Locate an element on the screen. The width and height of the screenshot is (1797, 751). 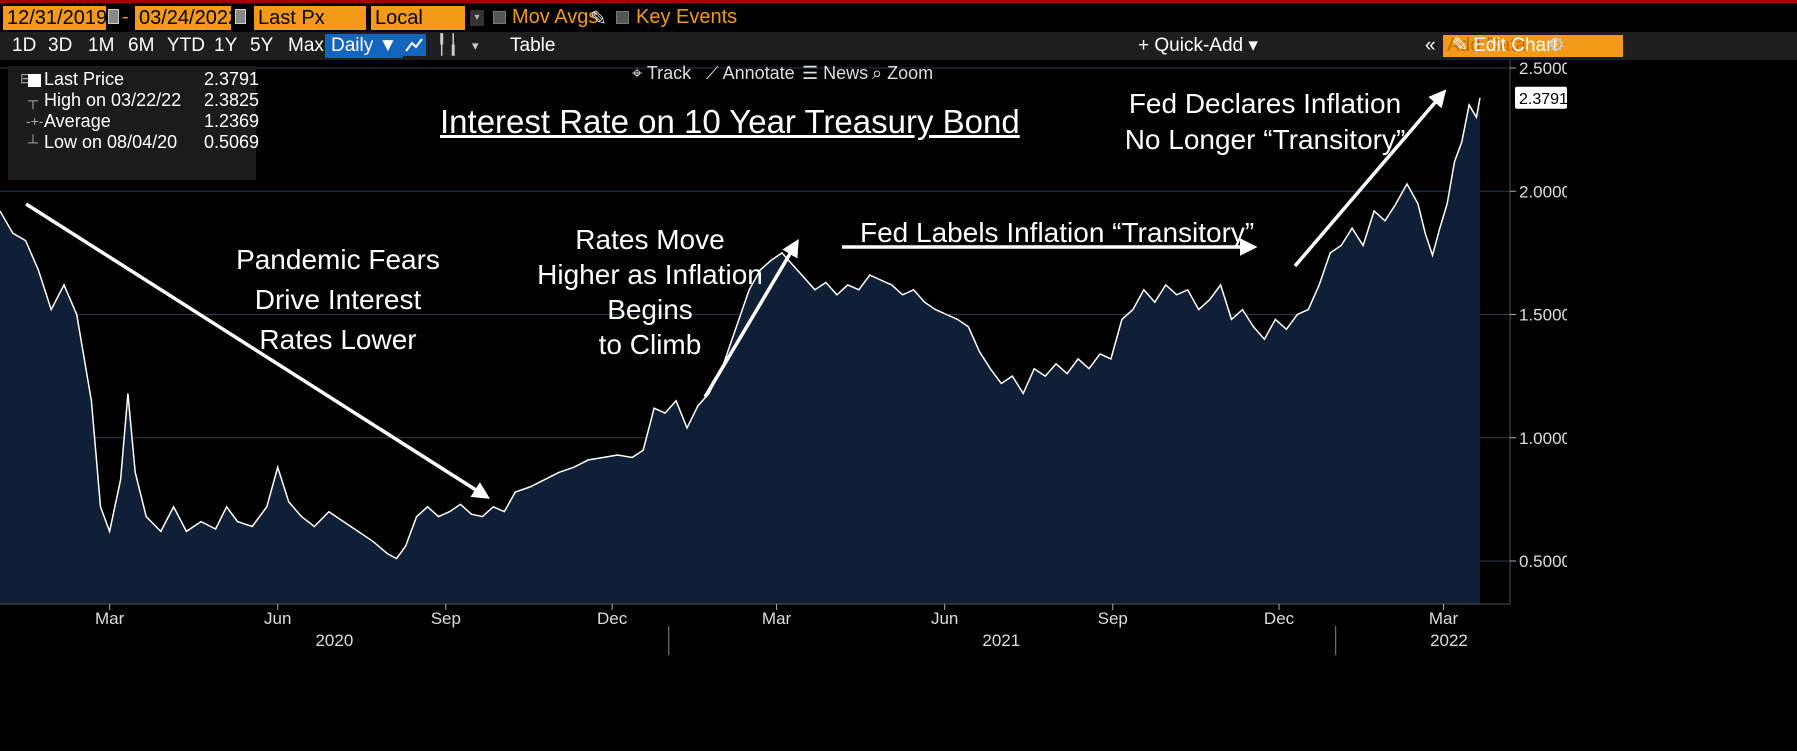
range-3d-button: 3D is located at coordinates (60, 45).